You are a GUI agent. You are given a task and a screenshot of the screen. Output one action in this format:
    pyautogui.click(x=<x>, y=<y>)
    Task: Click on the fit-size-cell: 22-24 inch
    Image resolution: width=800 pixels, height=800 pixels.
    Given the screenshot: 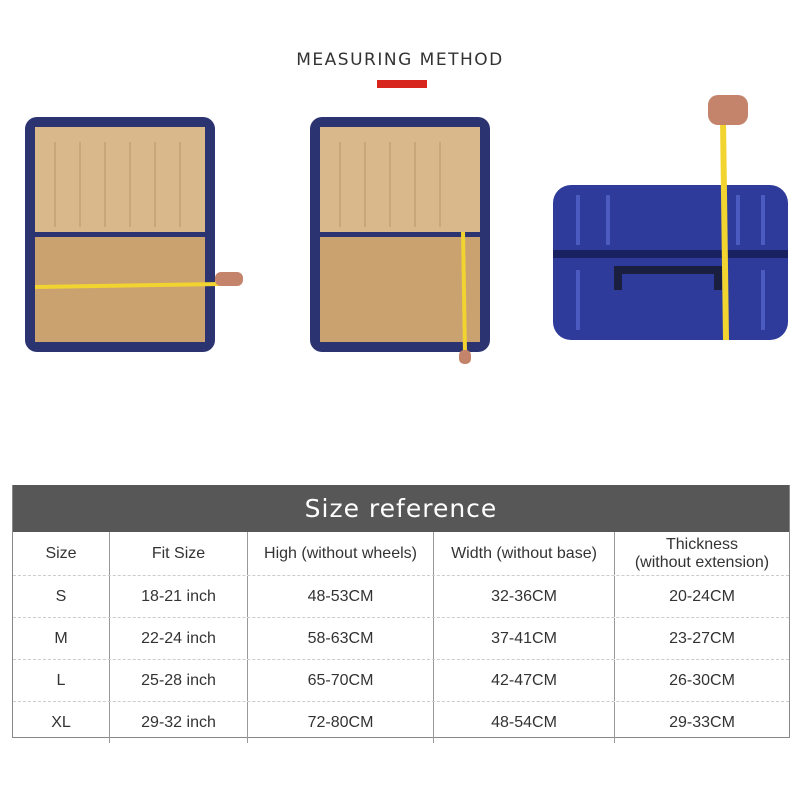 What is the action you would take?
    pyautogui.click(x=179, y=638)
    